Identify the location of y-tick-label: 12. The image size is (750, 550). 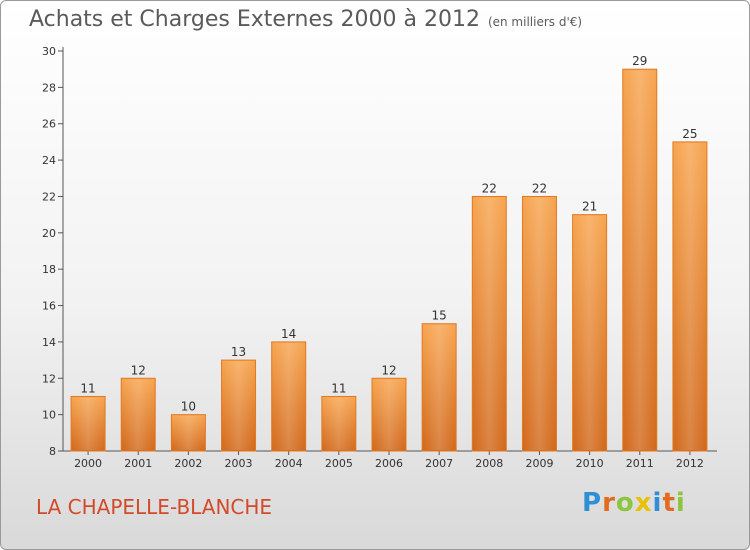
(49, 378).